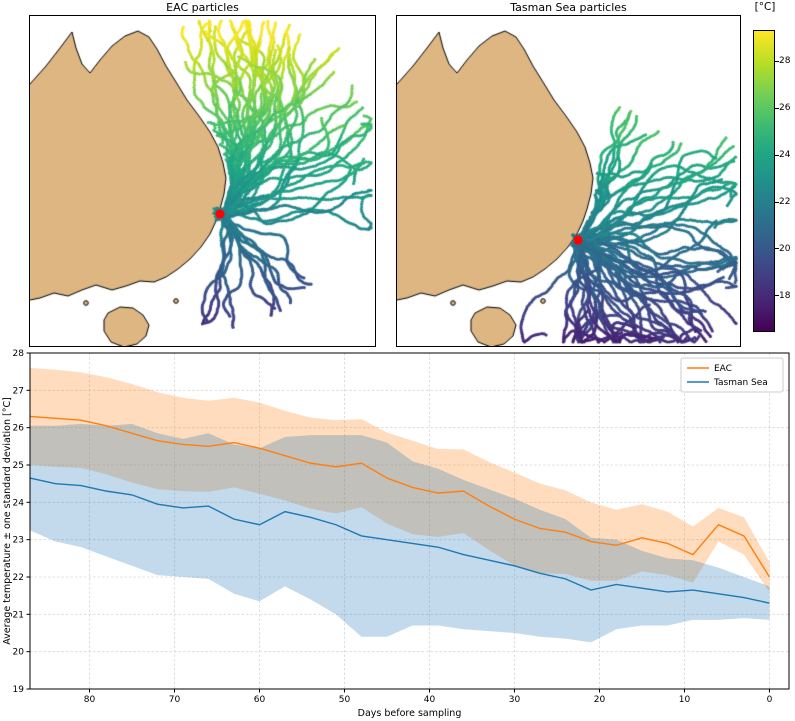 The image size is (795, 721). What do you see at coordinates (345, 700) in the screenshot?
I see `svg-text: 50` at bounding box center [345, 700].